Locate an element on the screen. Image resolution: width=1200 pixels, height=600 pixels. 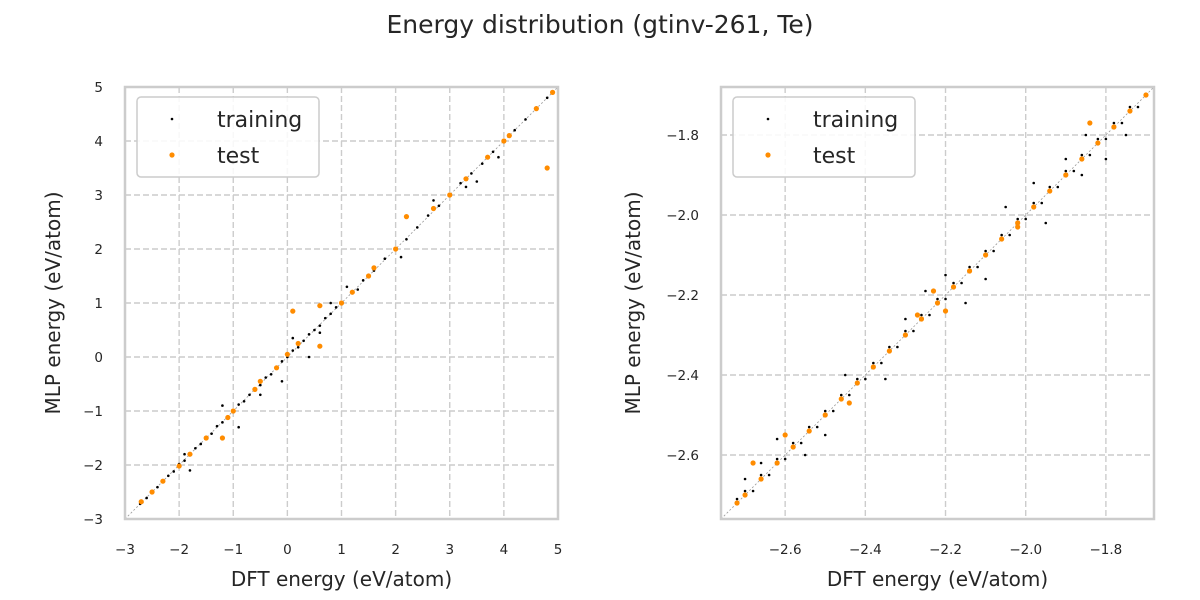
legend-box is located at coordinates (228, 137).